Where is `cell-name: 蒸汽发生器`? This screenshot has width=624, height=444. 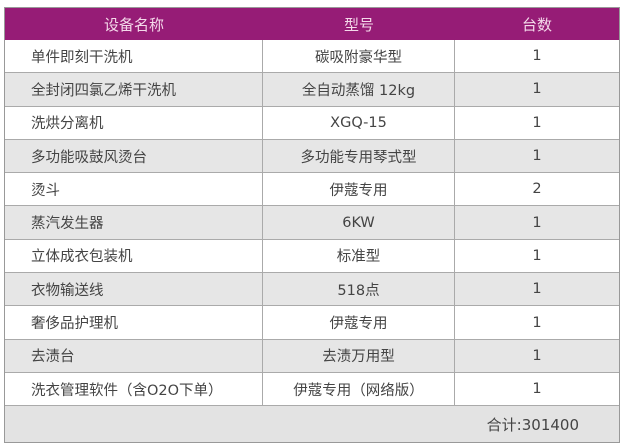 cell-name: 蒸汽发生器 is located at coordinates (134, 222).